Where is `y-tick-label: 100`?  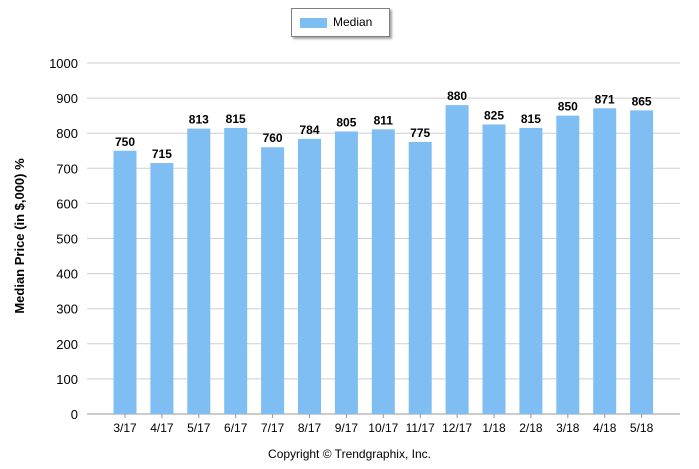 y-tick-label: 100 is located at coordinates (67, 379).